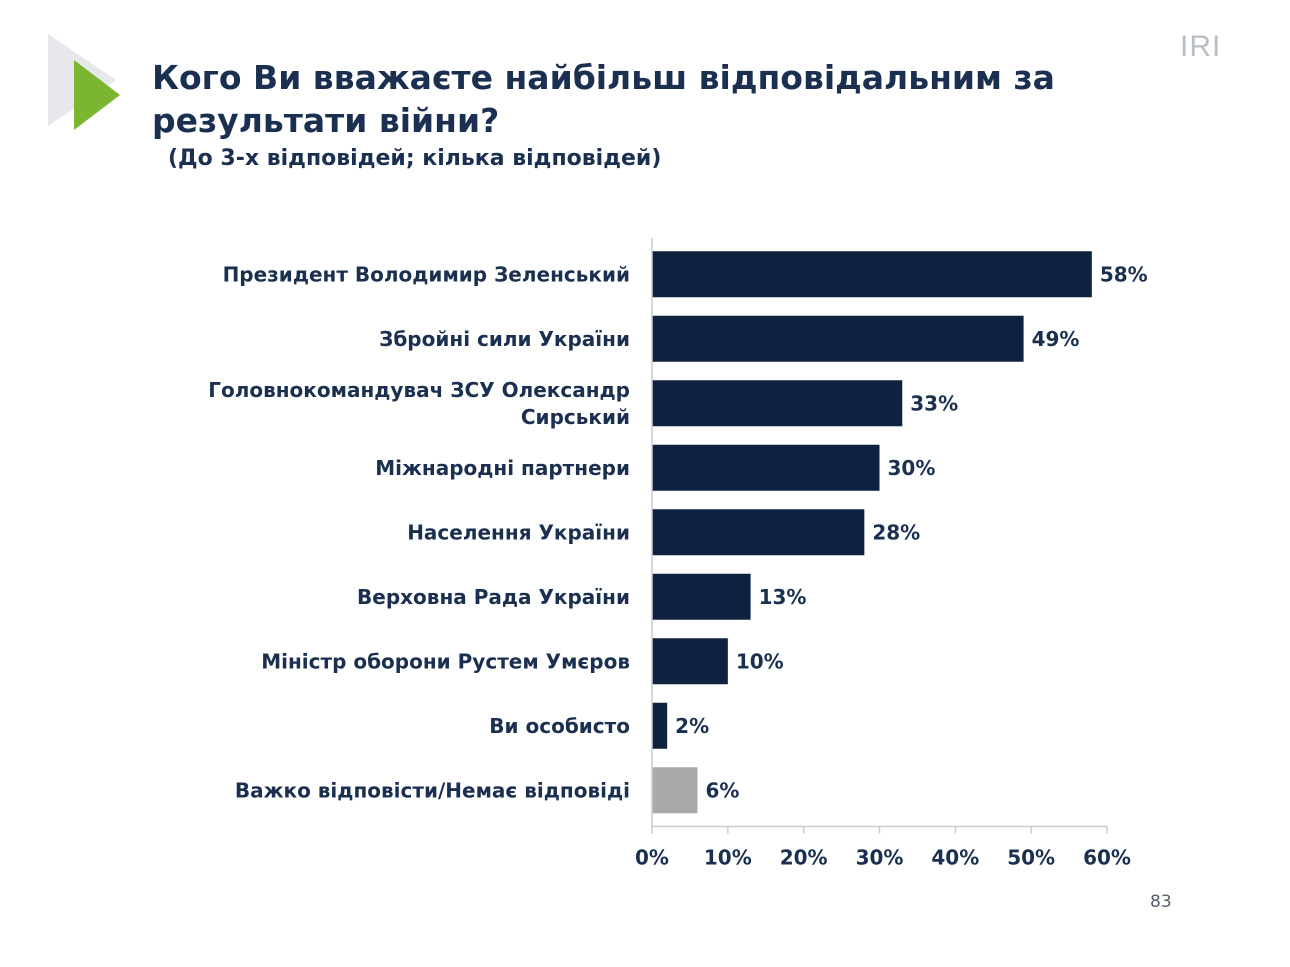 The image size is (1290, 967). What do you see at coordinates (1056, 339) in the screenshot?
I see `data-label: 49%` at bounding box center [1056, 339].